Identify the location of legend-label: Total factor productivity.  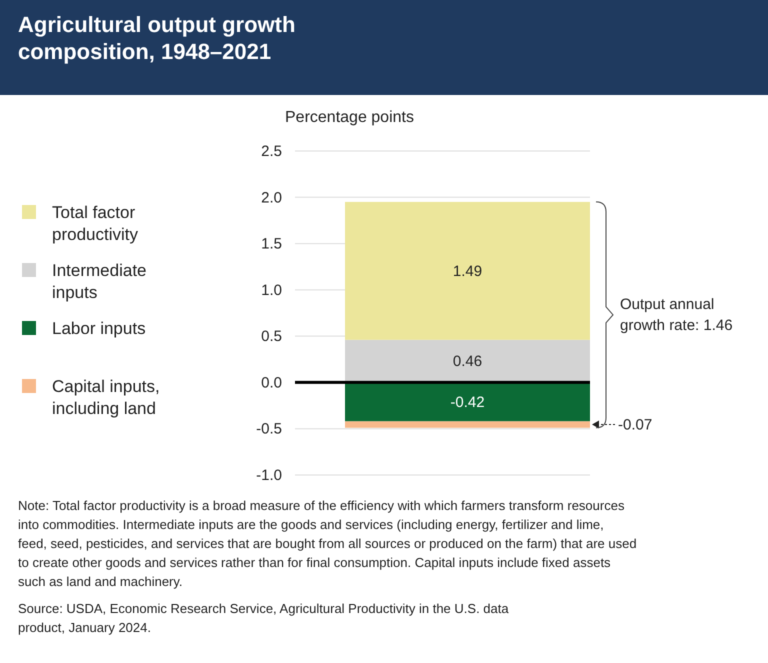
(95, 223).